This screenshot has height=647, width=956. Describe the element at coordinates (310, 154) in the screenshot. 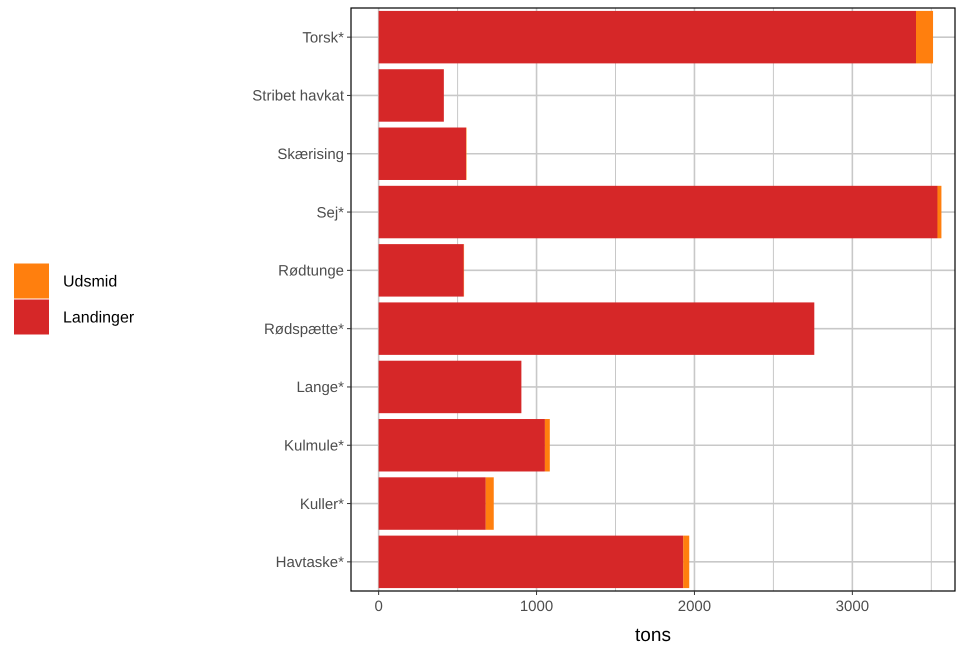

I see `y-tick-label: Skærising` at that location.